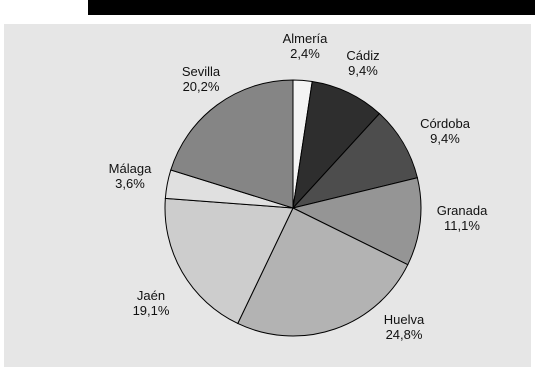 The image size is (535, 371). I want to click on slice-label-huelva: Huelva, so click(404, 319).